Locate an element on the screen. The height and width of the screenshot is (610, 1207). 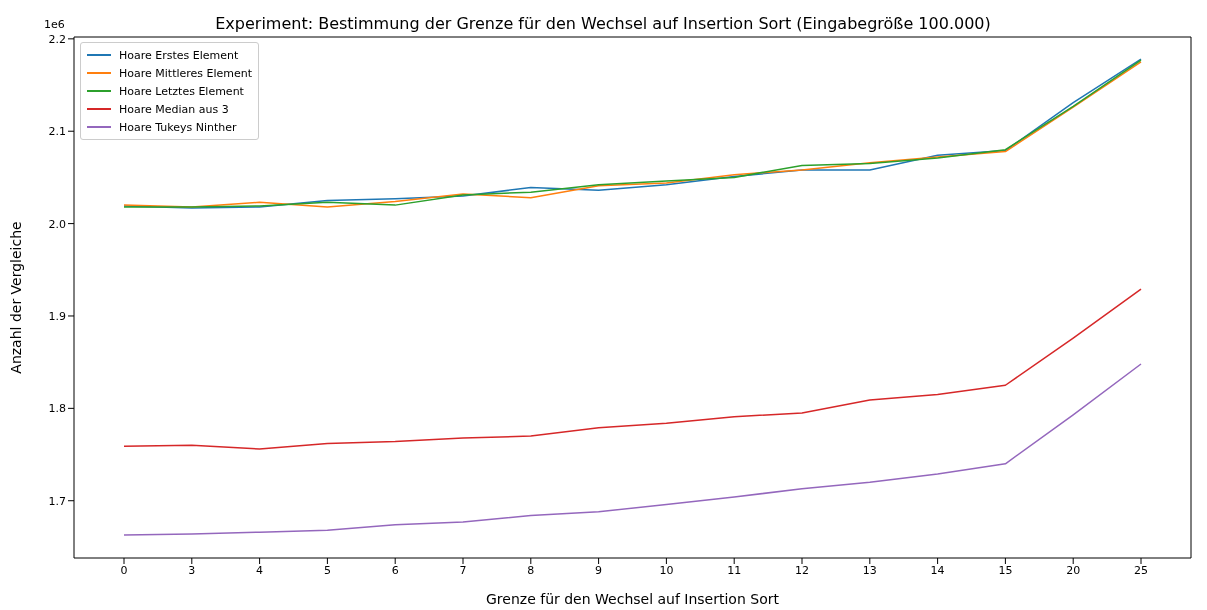
legend-label: Hoare Erstes Element is located at coordinates (179, 55).